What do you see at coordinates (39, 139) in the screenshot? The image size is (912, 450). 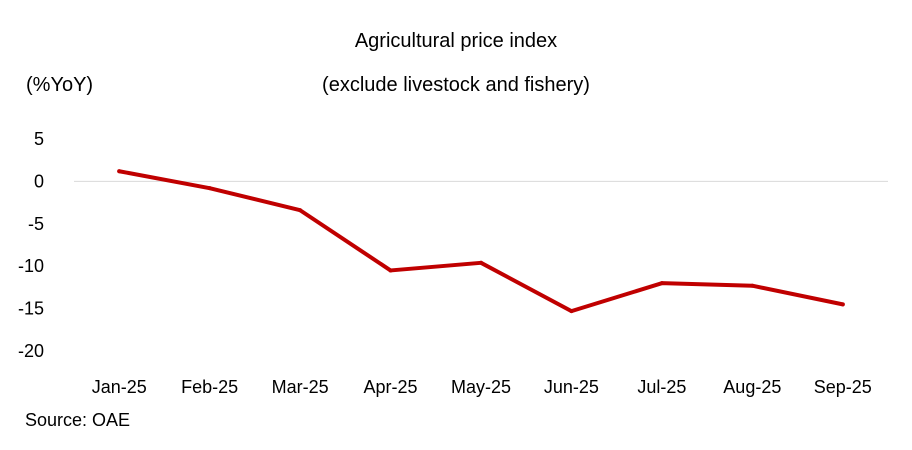 I see `y-tick-label: 5` at bounding box center [39, 139].